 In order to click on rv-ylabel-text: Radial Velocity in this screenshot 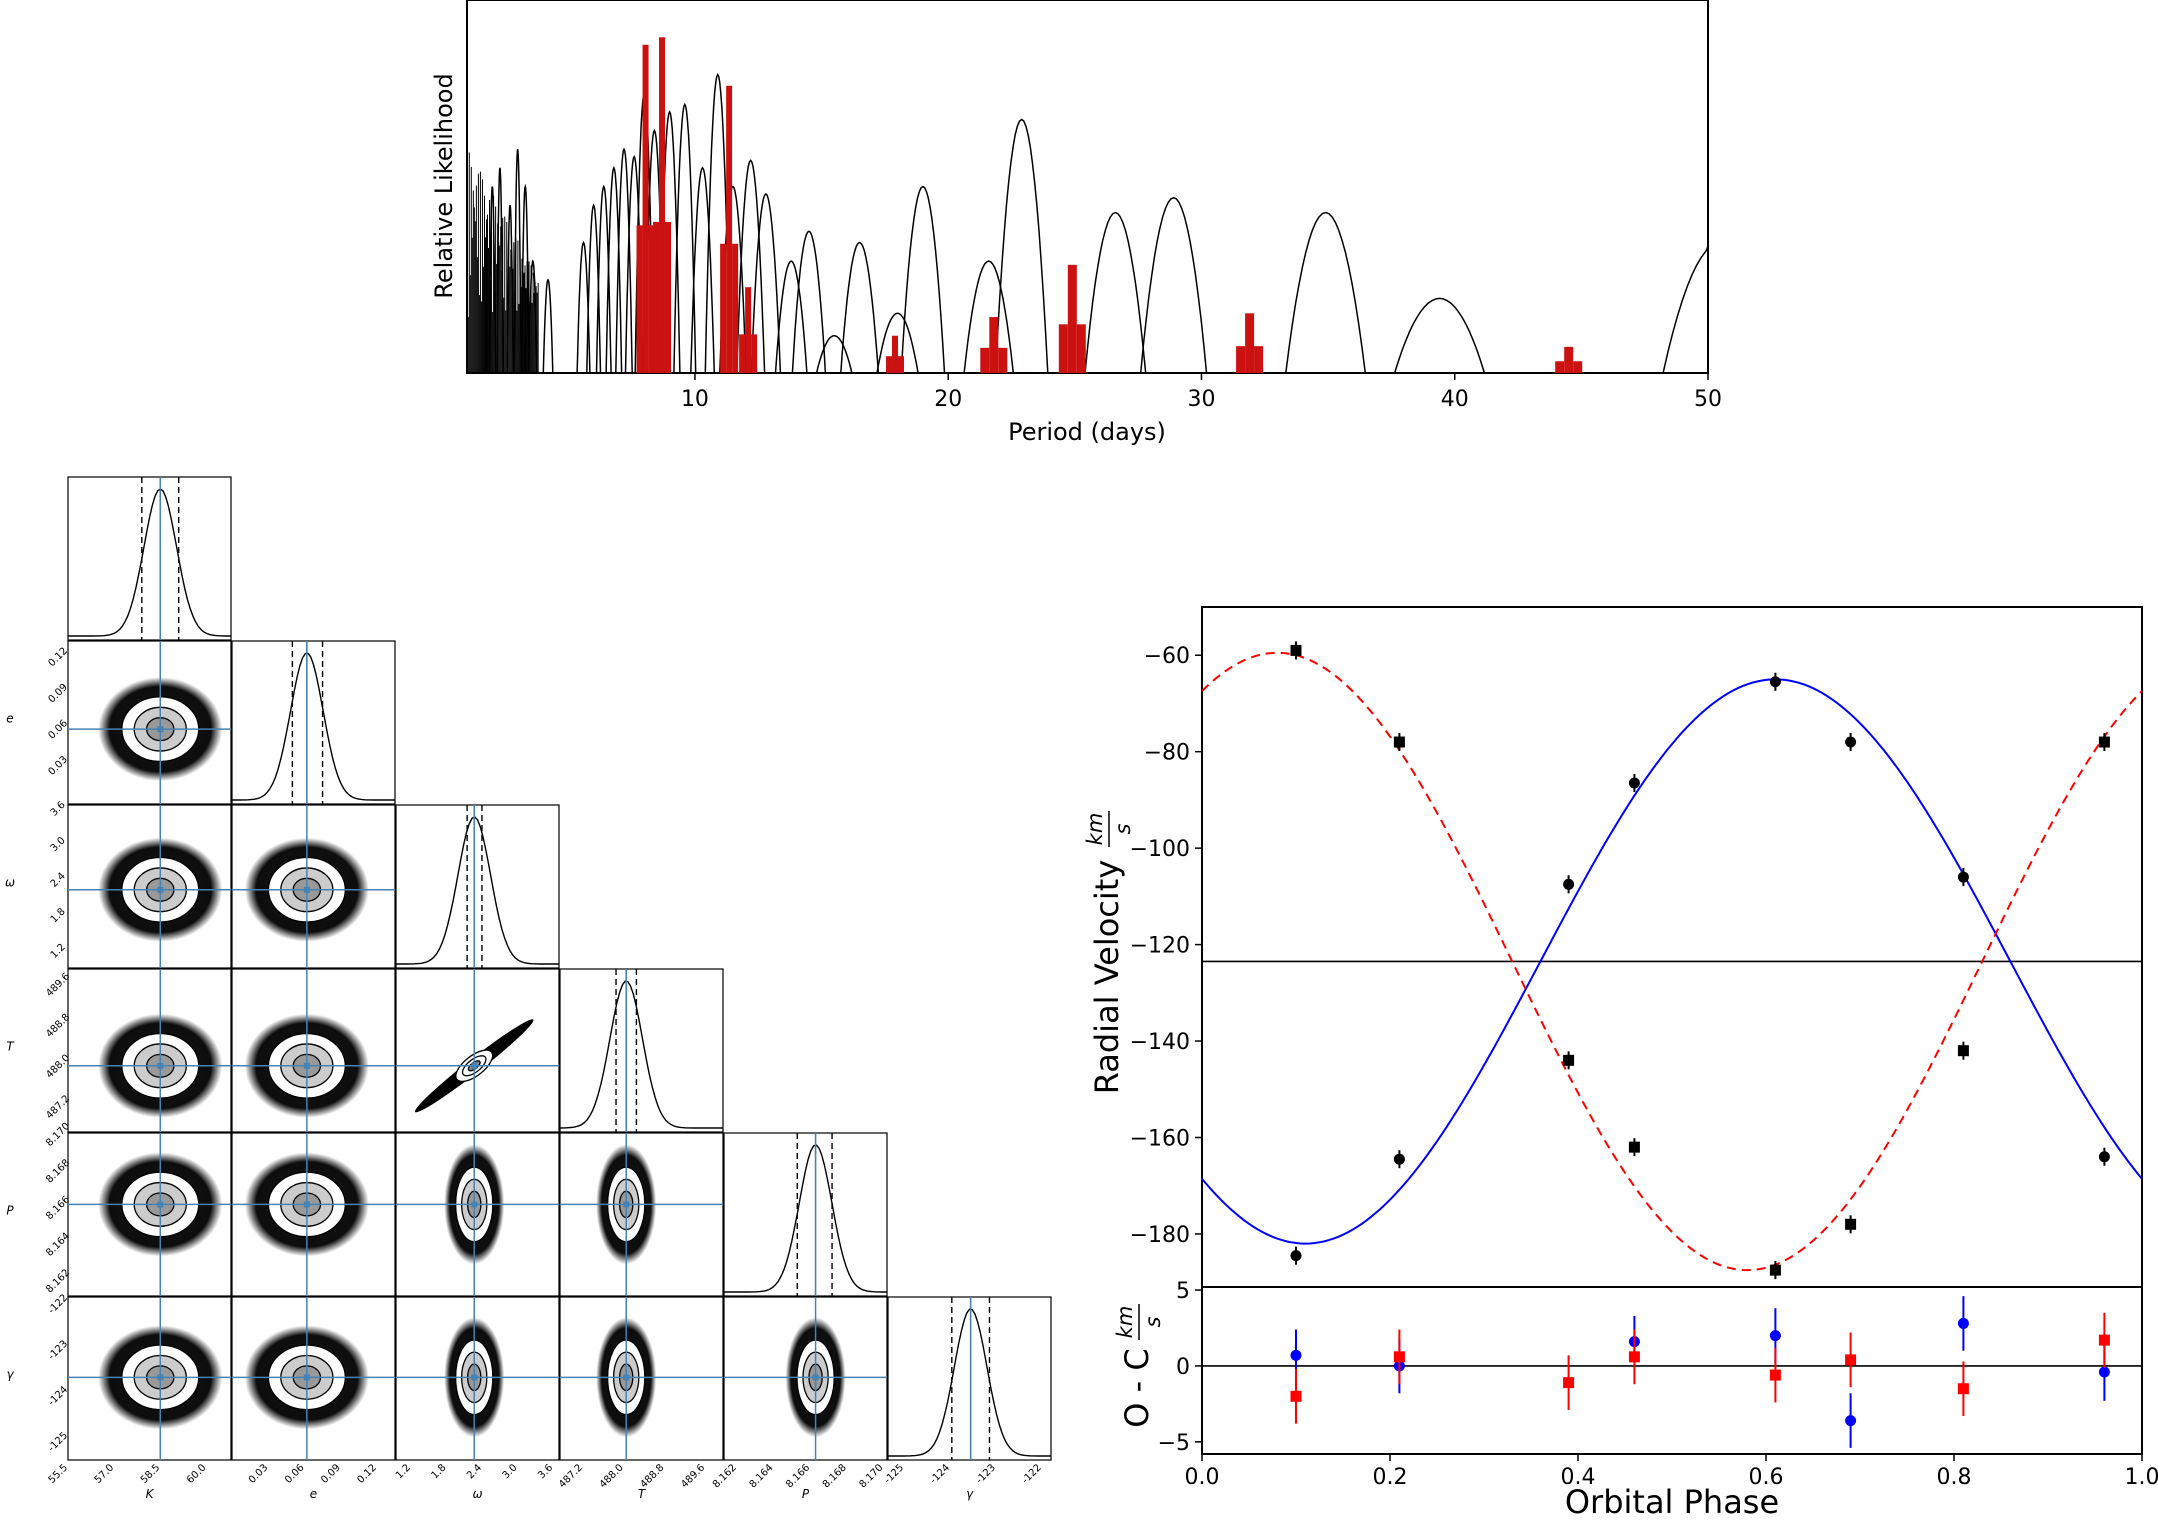, I will do `click(1107, 977)`.